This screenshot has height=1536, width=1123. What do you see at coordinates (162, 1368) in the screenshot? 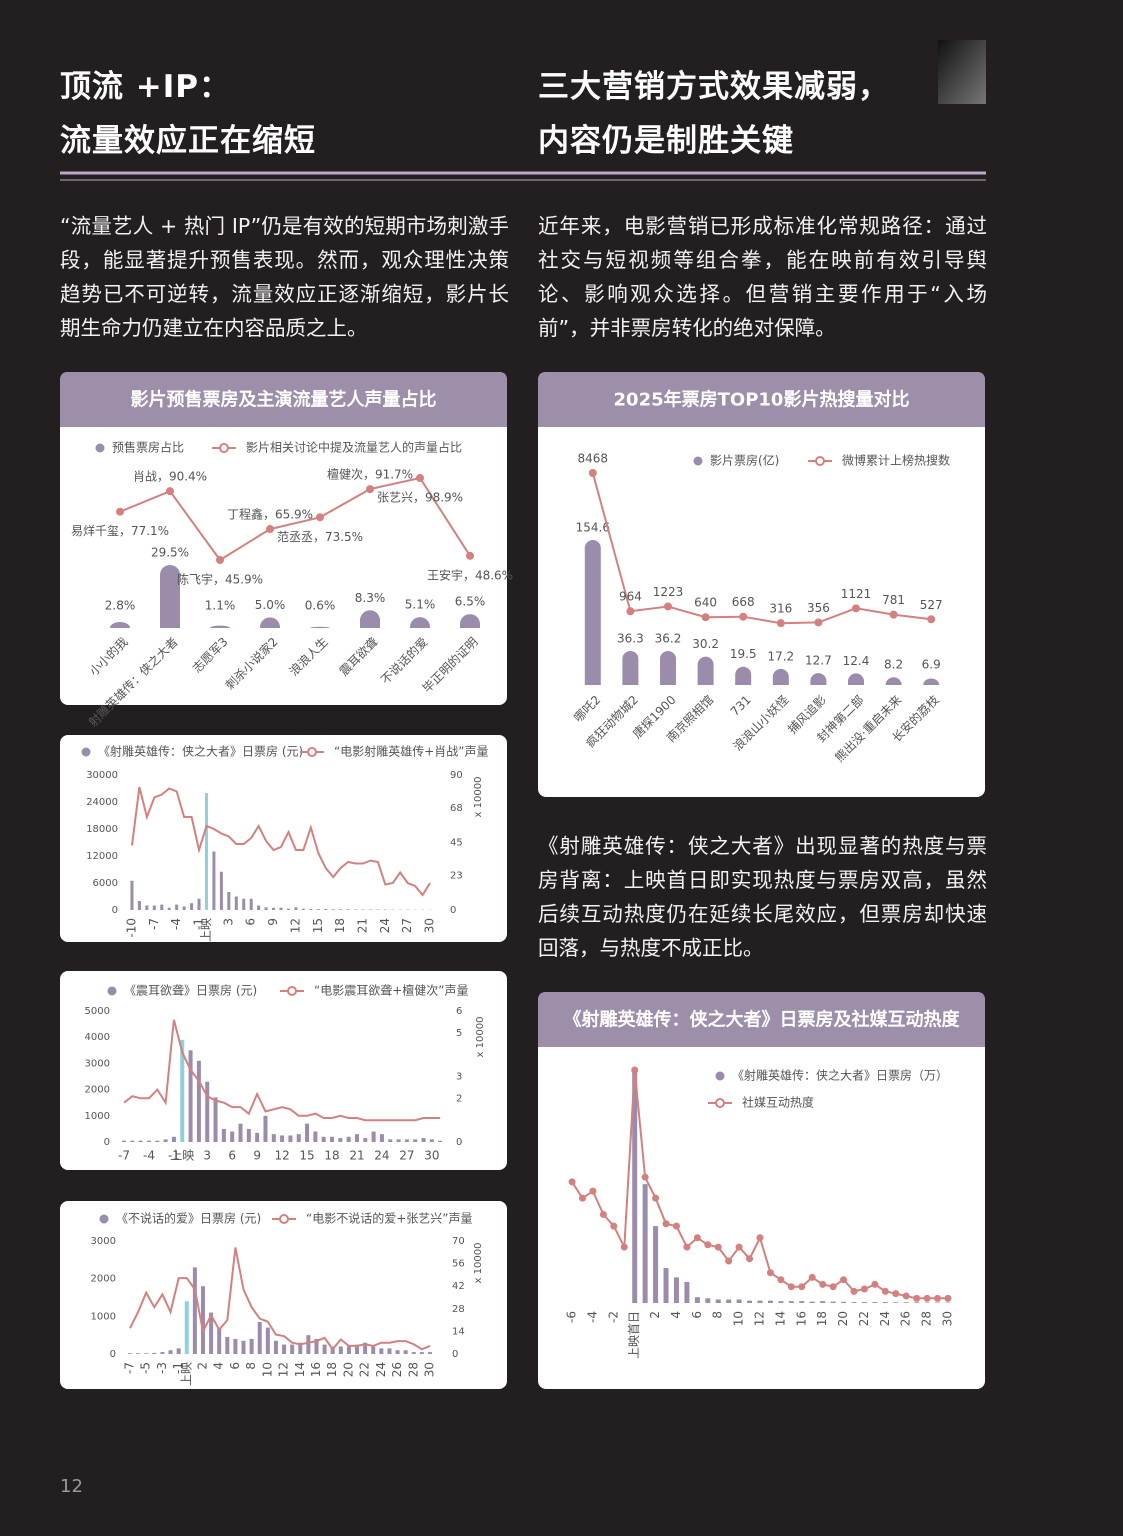
I see `x-tick-label: -3` at bounding box center [162, 1368].